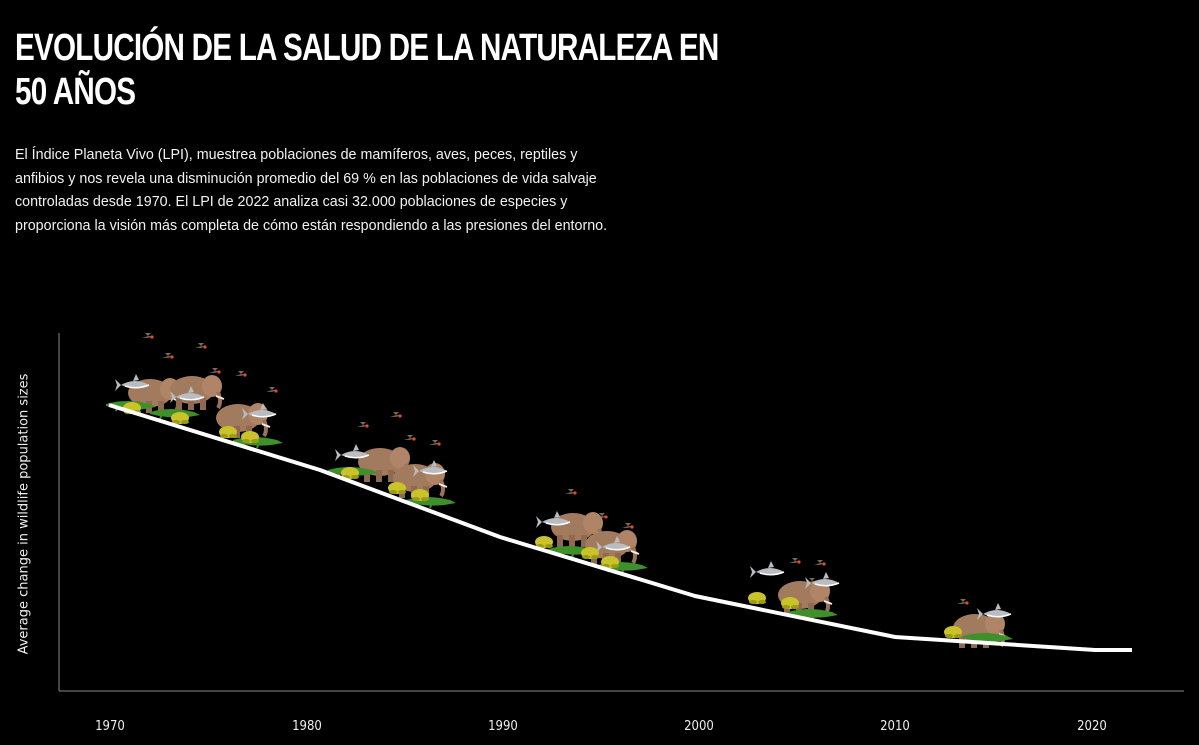  What do you see at coordinates (699, 726) in the screenshot?
I see `x-tick-2000: 2000` at bounding box center [699, 726].